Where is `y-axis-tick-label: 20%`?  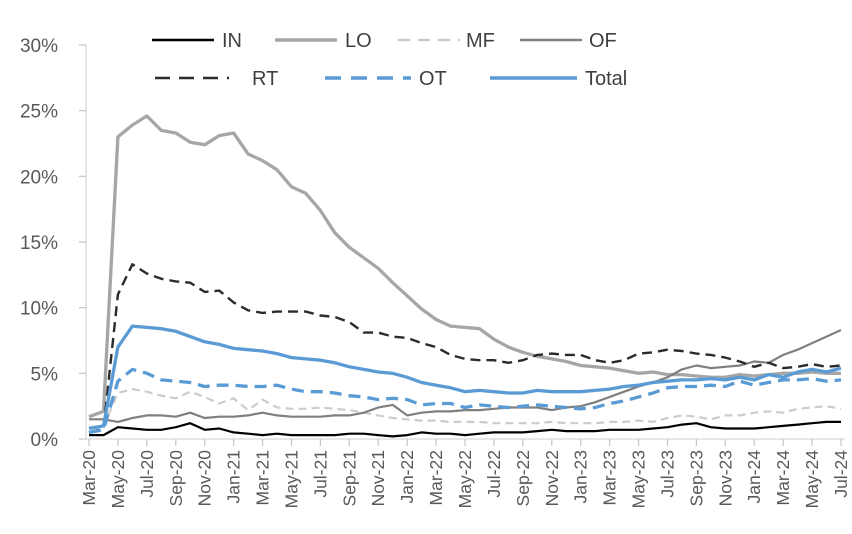
y-axis-tick-label: 20% is located at coordinates (39, 177).